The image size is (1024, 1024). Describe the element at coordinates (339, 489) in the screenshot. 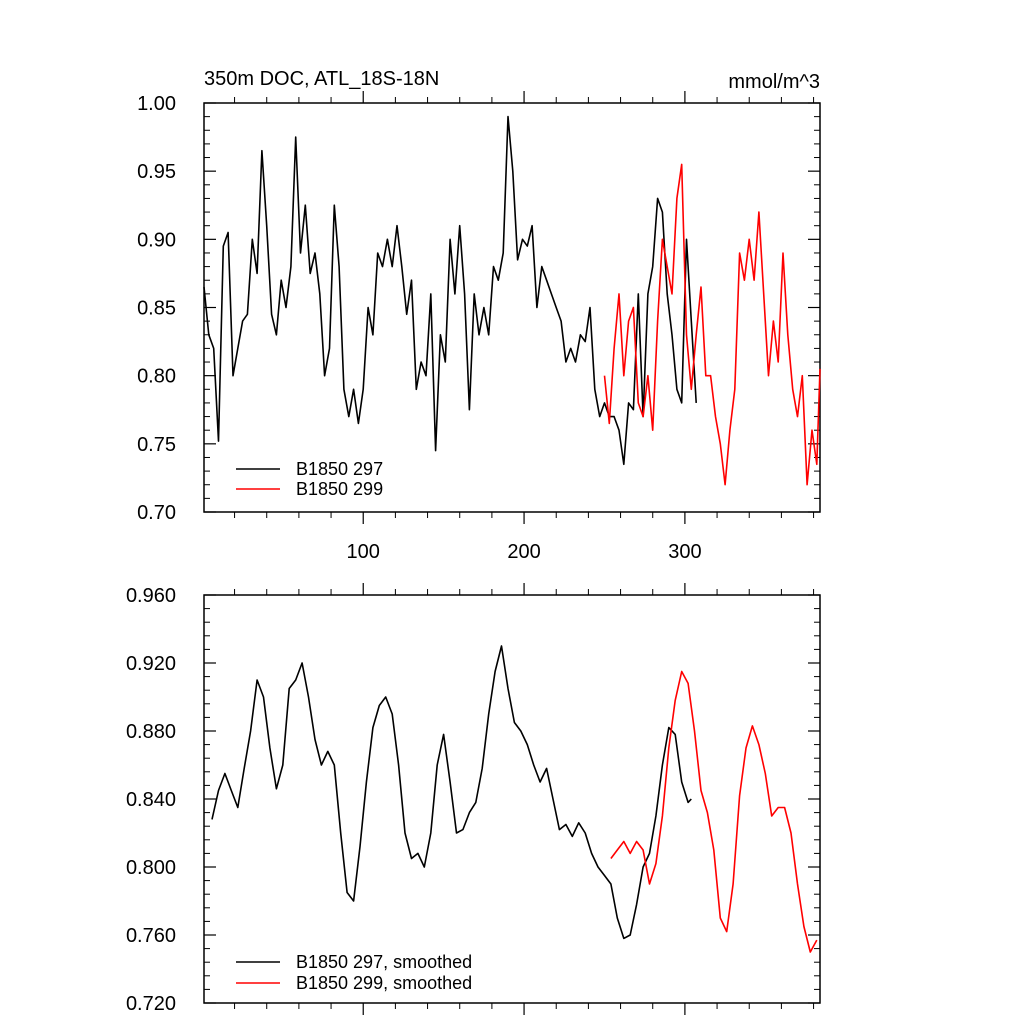

I see `legend-label-2: B1850 299` at that location.